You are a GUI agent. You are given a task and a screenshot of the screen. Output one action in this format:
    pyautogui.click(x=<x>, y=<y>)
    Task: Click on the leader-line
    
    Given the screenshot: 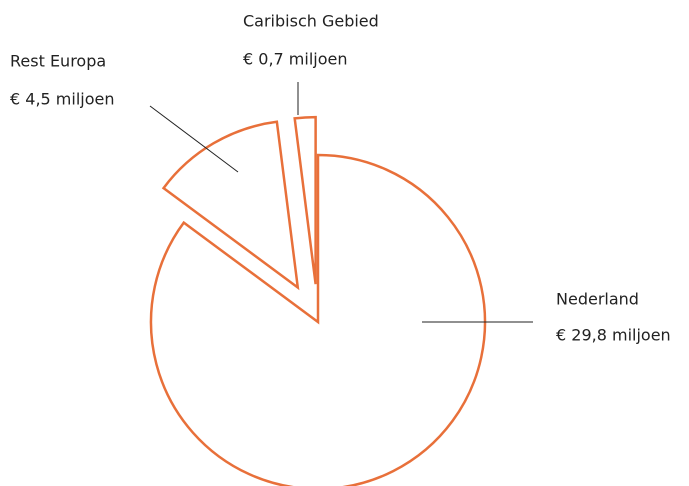 What is the action you would take?
    pyautogui.click(x=194, y=139)
    